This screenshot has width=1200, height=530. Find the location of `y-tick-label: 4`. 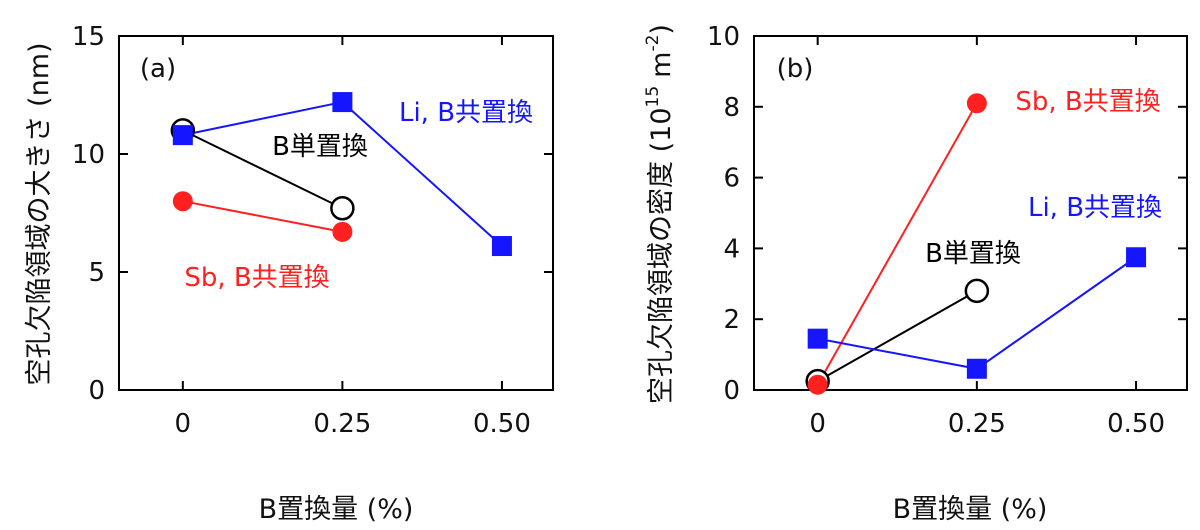

y-tick-label: 4 is located at coordinates (731, 249).